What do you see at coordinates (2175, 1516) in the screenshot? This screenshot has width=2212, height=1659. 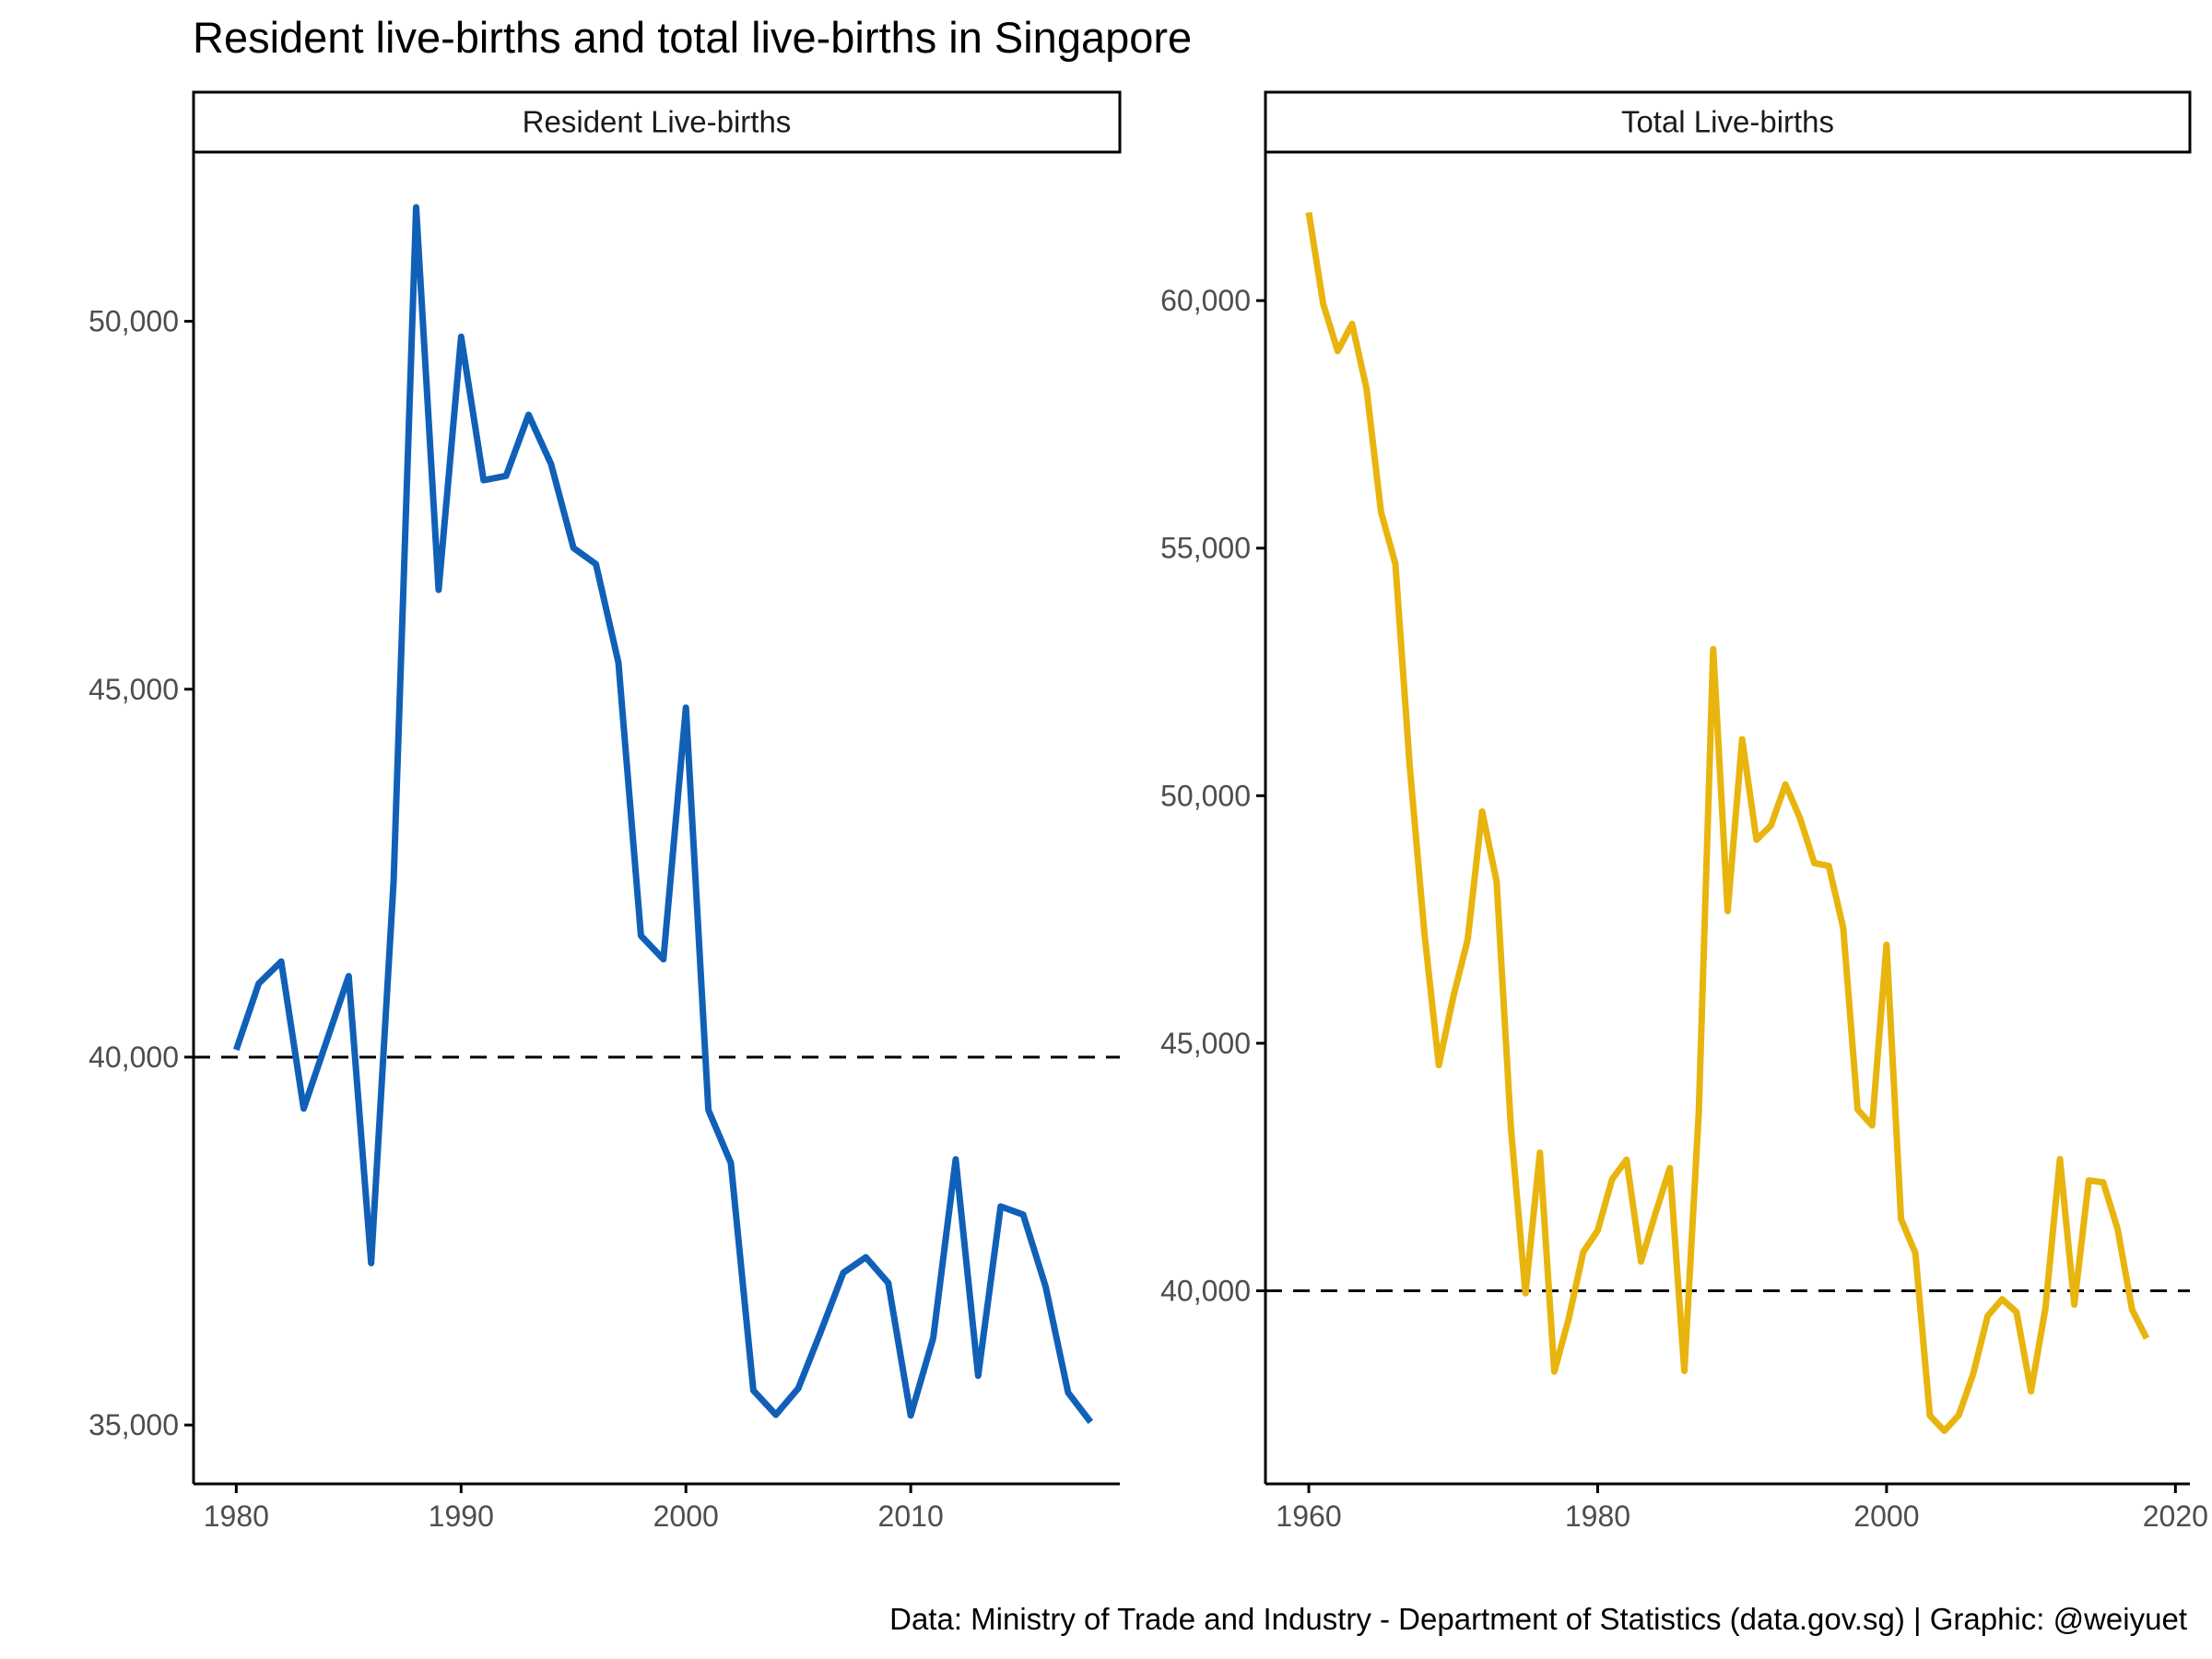 I see `x-tick-label: 2020` at bounding box center [2175, 1516].